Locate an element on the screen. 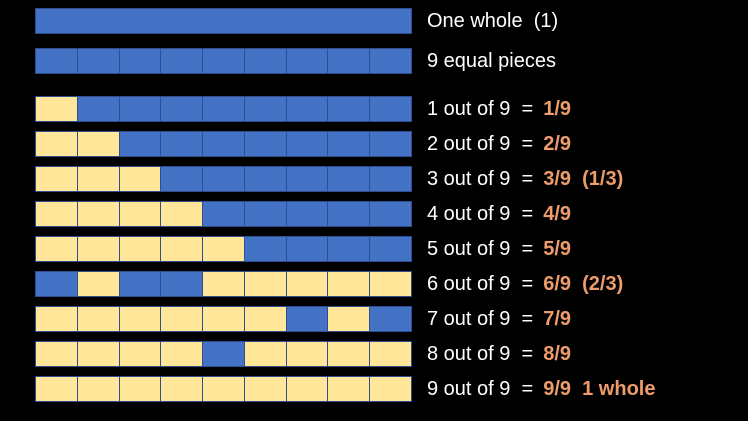 The width and height of the screenshot is (748, 421). row-label: One whole (1) is located at coordinates (497, 21).